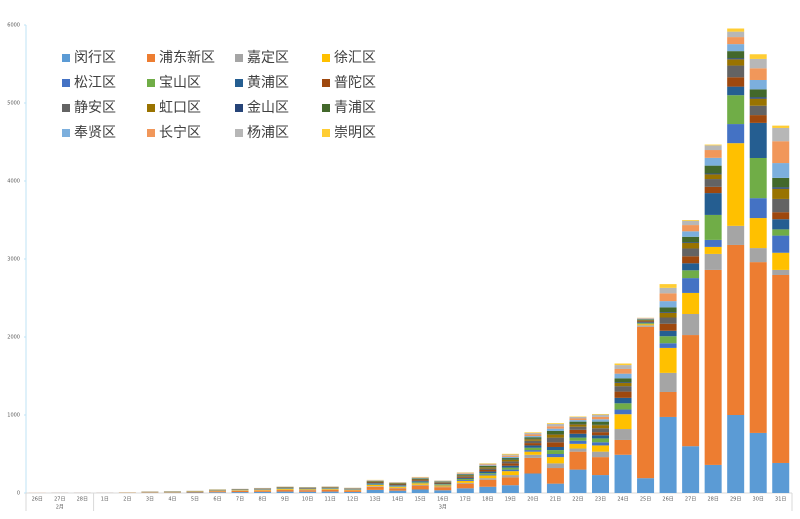 This screenshot has width=800, height=519. I want to click on legend-label: 杨浦区, so click(268, 133).